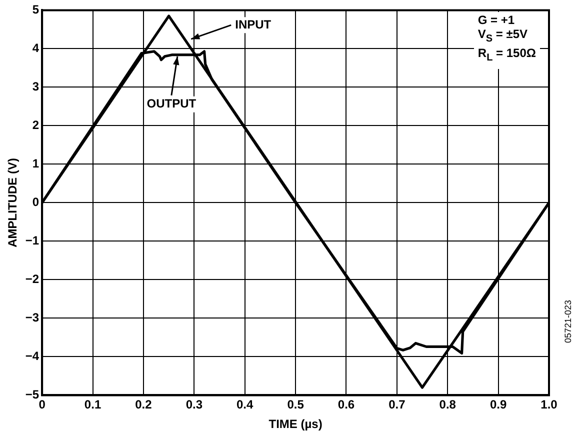 The image size is (576, 438). What do you see at coordinates (245, 405) in the screenshot?
I see `x-tick-label: 0.4` at bounding box center [245, 405].